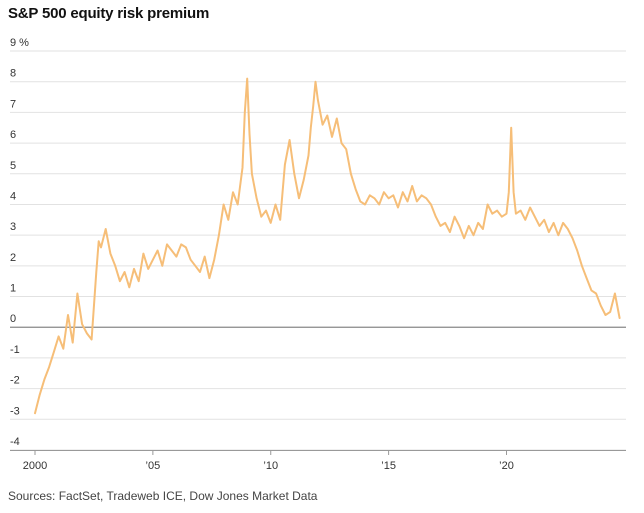  What do you see at coordinates (109, 13) in the screenshot?
I see `chart-title: S&P 500 equity risk premium` at bounding box center [109, 13].